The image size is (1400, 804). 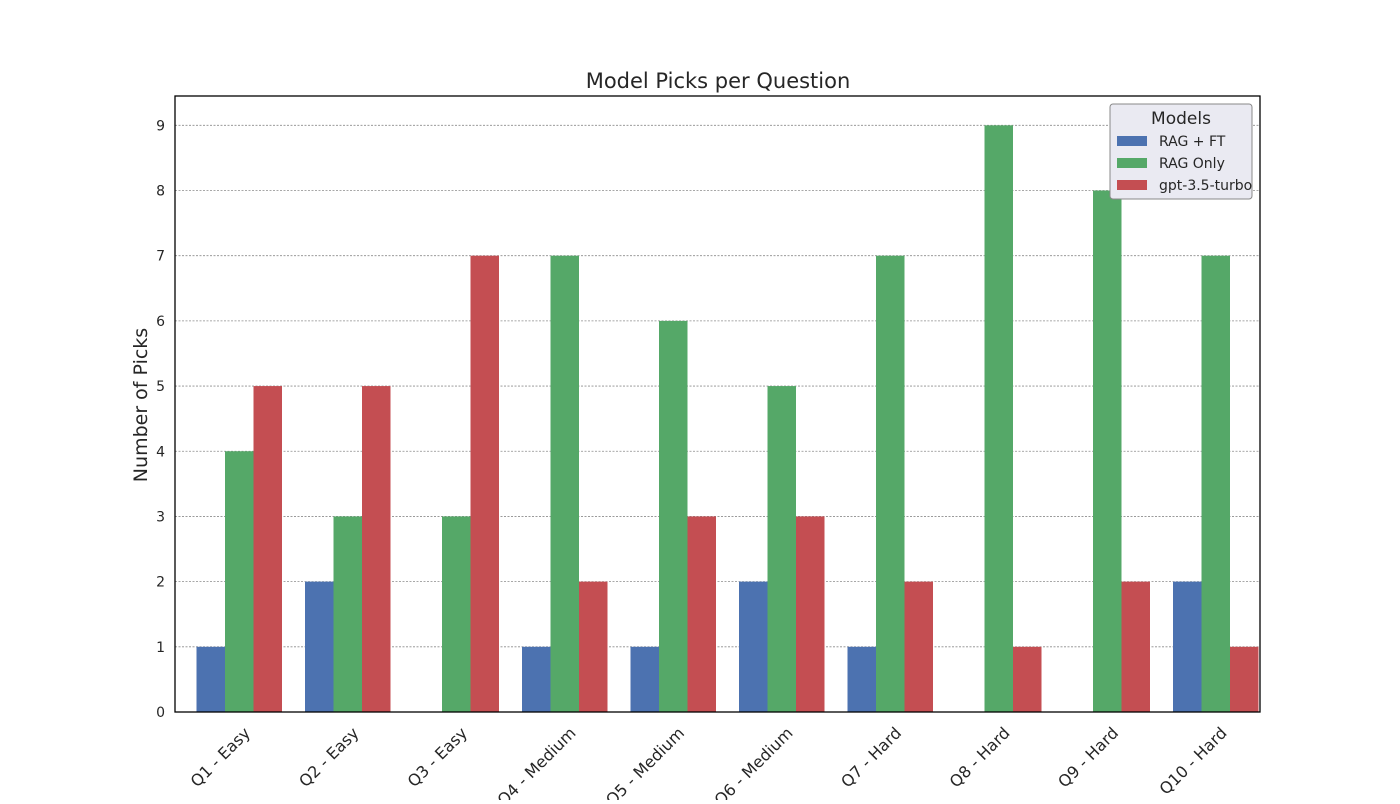 What do you see at coordinates (160, 713) in the screenshot?
I see `y-tick-label: 0` at bounding box center [160, 713].